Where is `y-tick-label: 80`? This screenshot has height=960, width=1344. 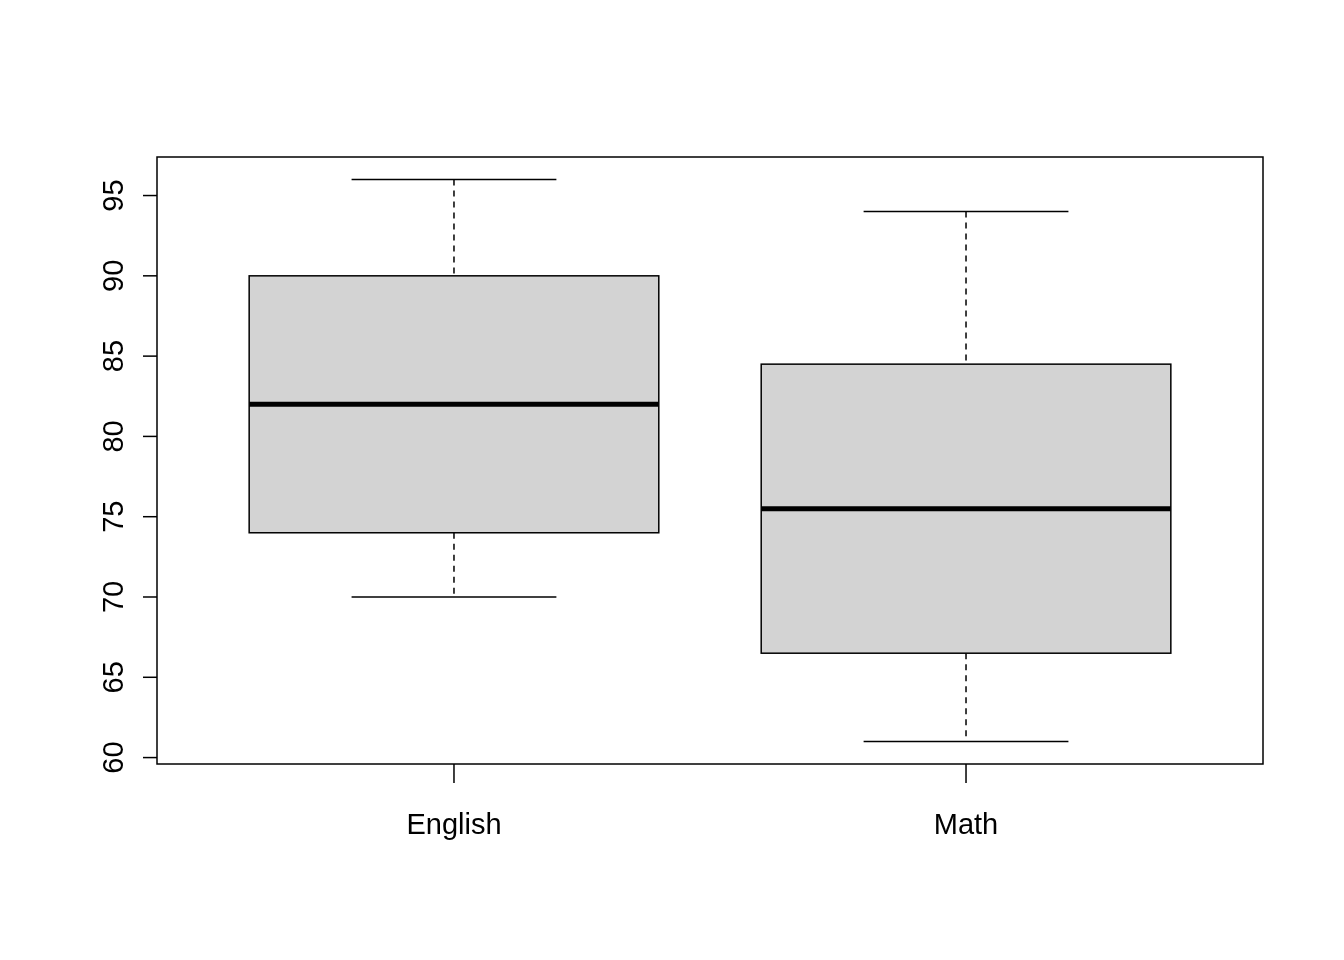
y-tick-label: 80 is located at coordinates (113, 436).